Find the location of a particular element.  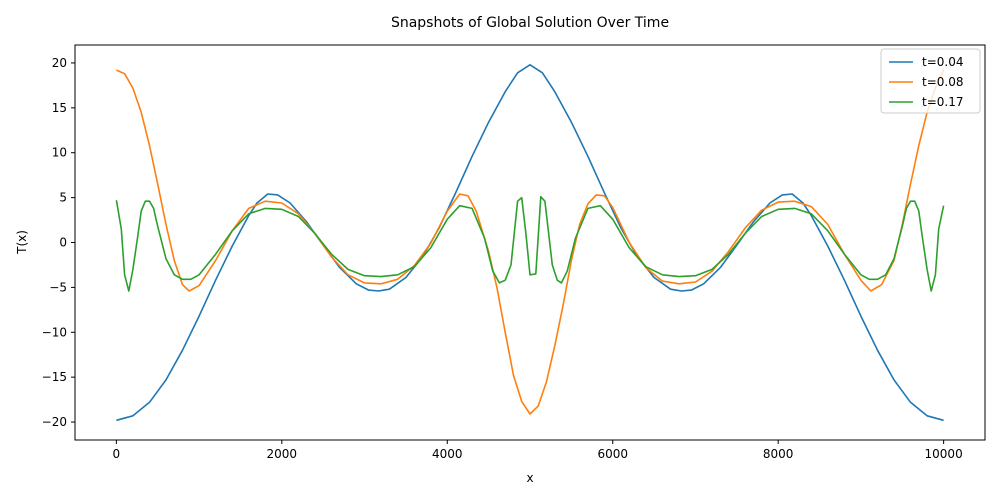

y-tick-label: 0 is located at coordinates (63, 243).